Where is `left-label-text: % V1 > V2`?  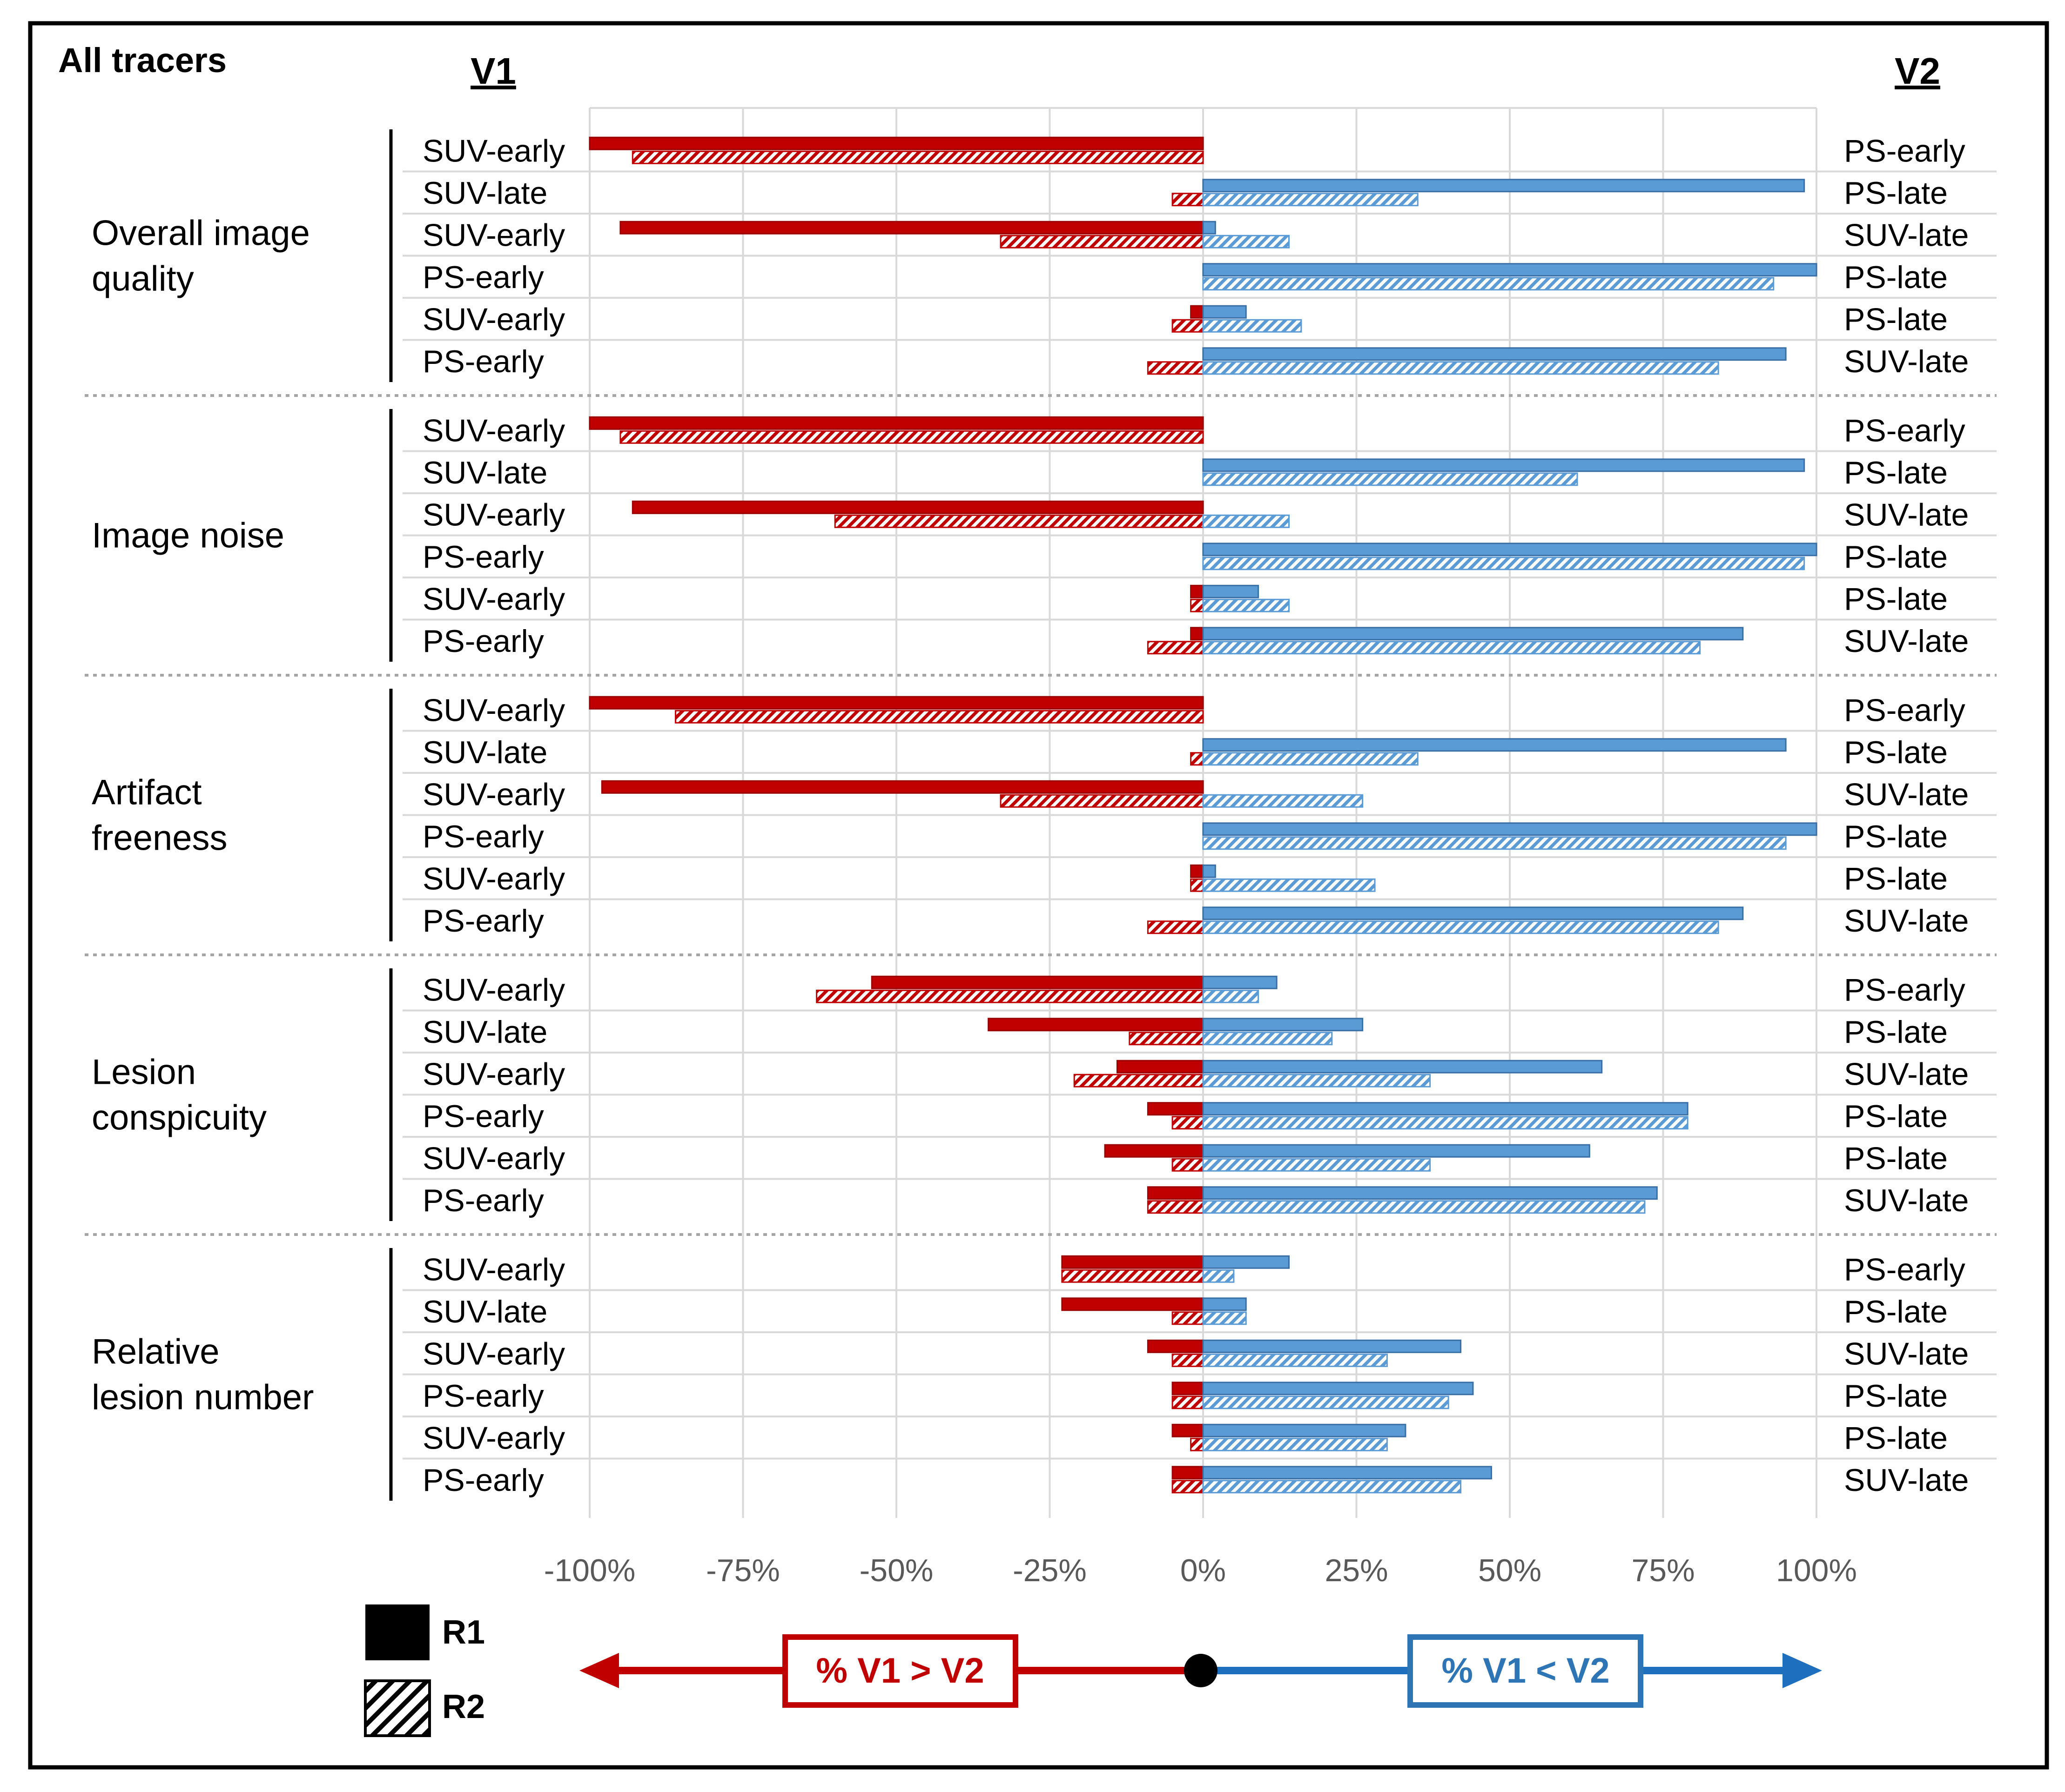 left-label-text: % V1 > V2 is located at coordinates (900, 1671).